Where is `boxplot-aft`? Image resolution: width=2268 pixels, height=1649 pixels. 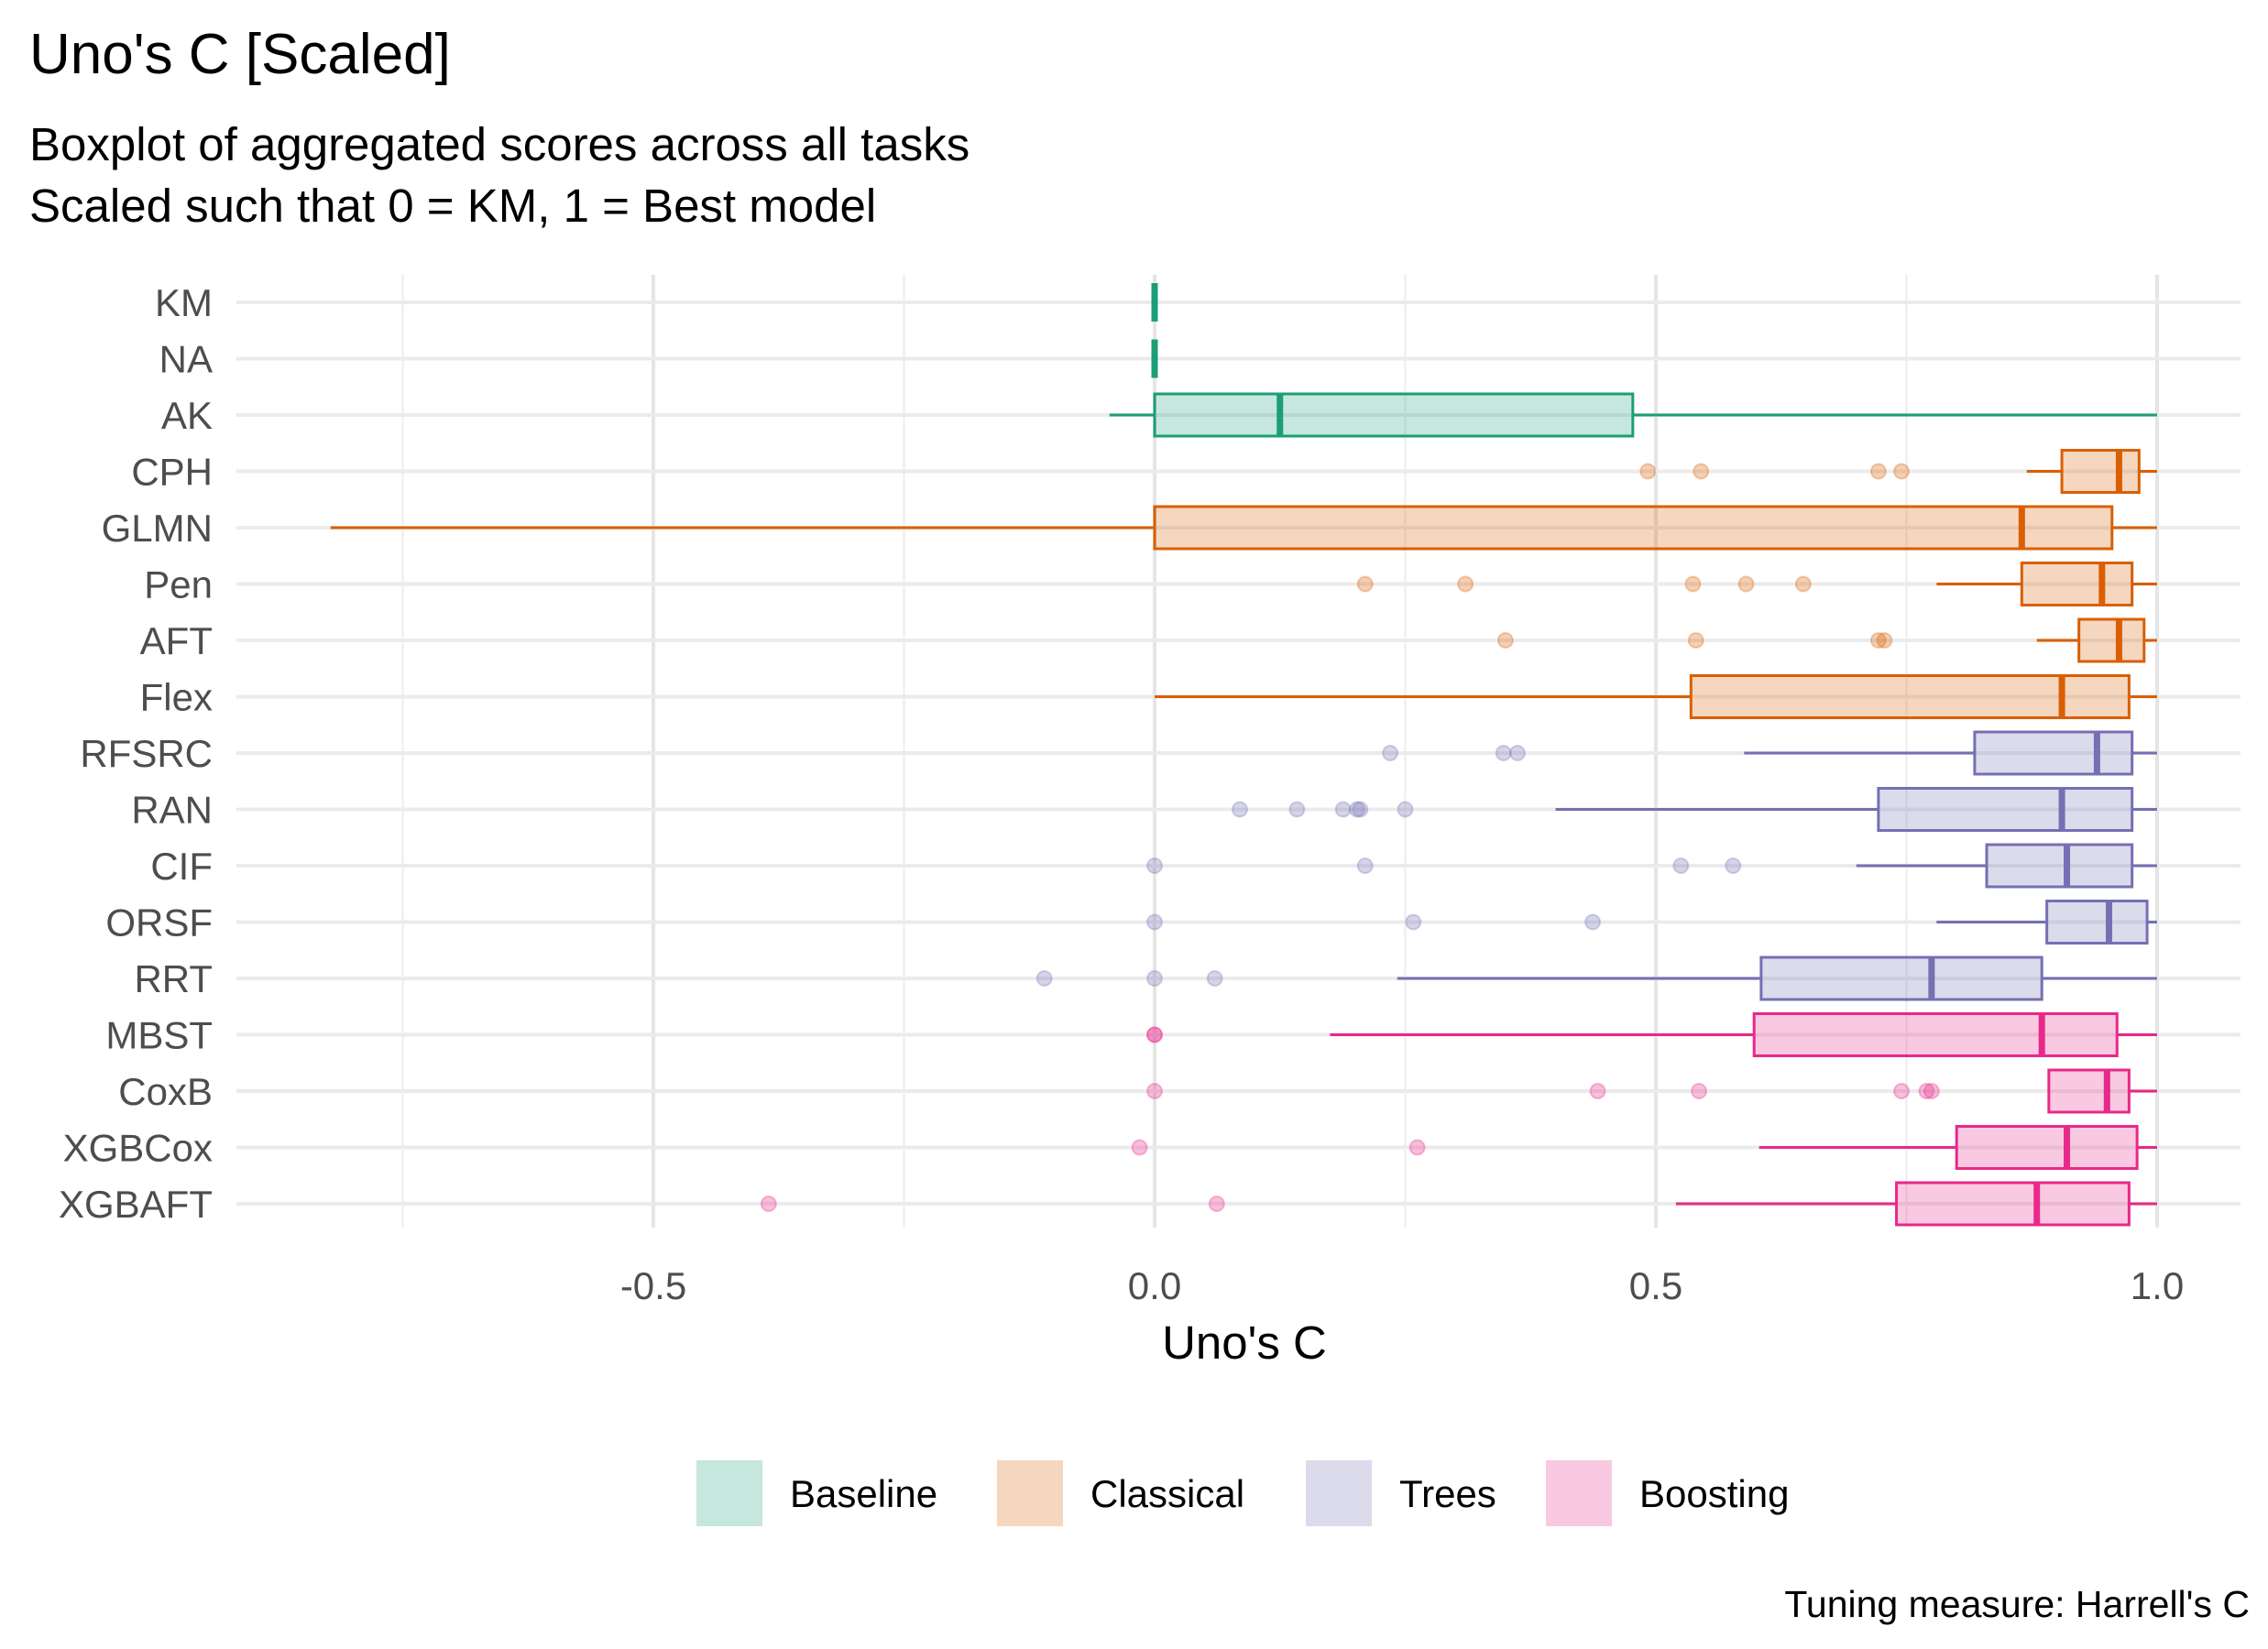 boxplot-aft is located at coordinates (1826, 640).